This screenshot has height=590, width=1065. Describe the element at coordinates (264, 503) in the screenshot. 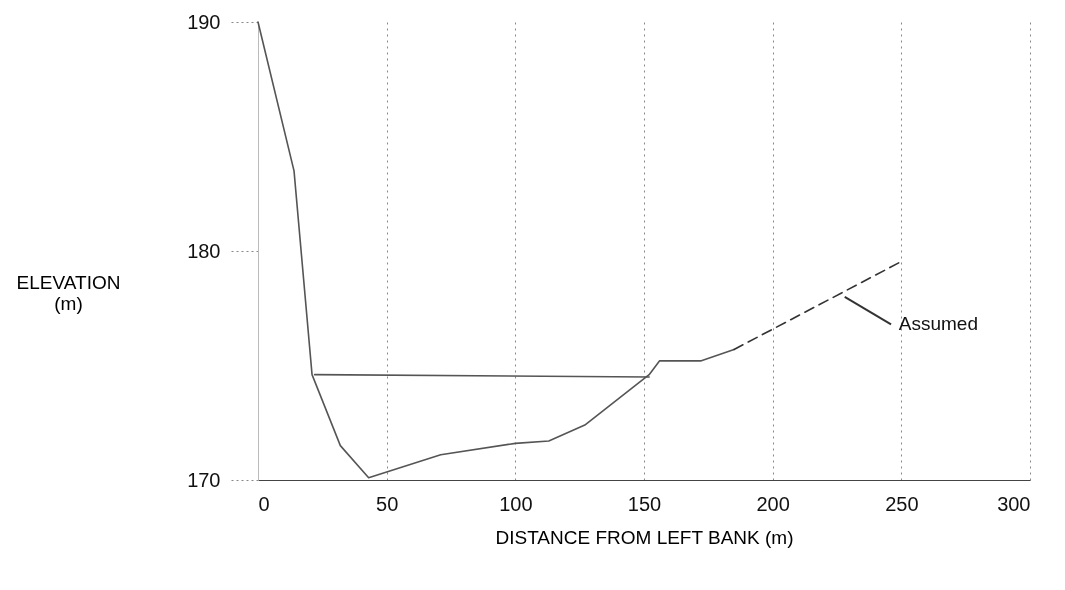

I see `x-tick-label: 0` at that location.